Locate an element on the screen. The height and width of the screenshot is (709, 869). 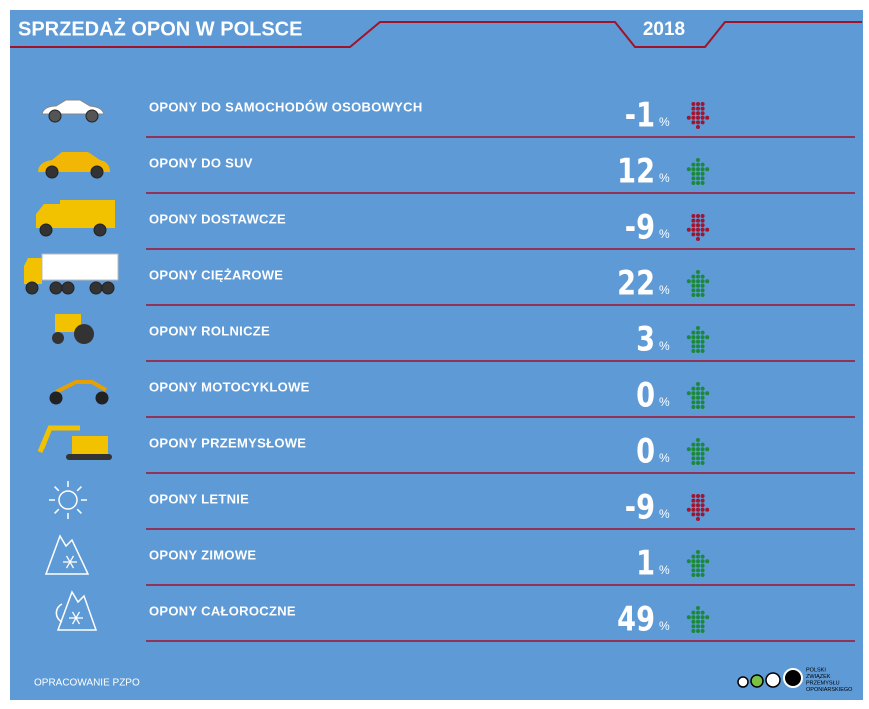
row: OPONY DO SUV 12% is located at coordinates (446, 172).